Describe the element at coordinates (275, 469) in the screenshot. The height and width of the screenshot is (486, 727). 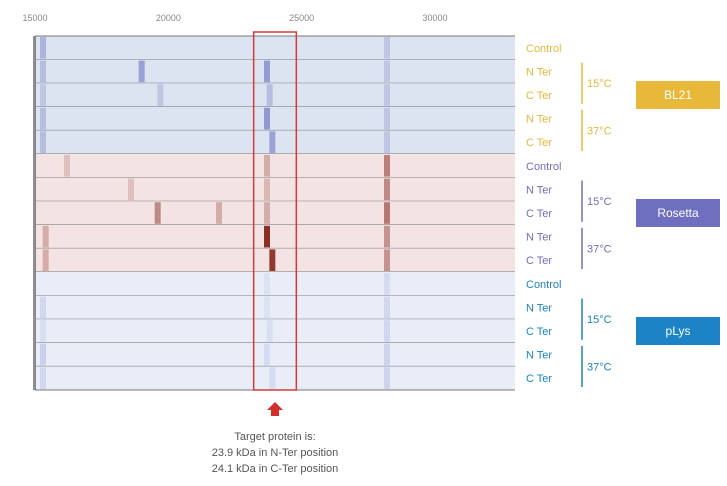
I see `annotation-line-3: 24.1 kDa in C-Ter position` at that location.